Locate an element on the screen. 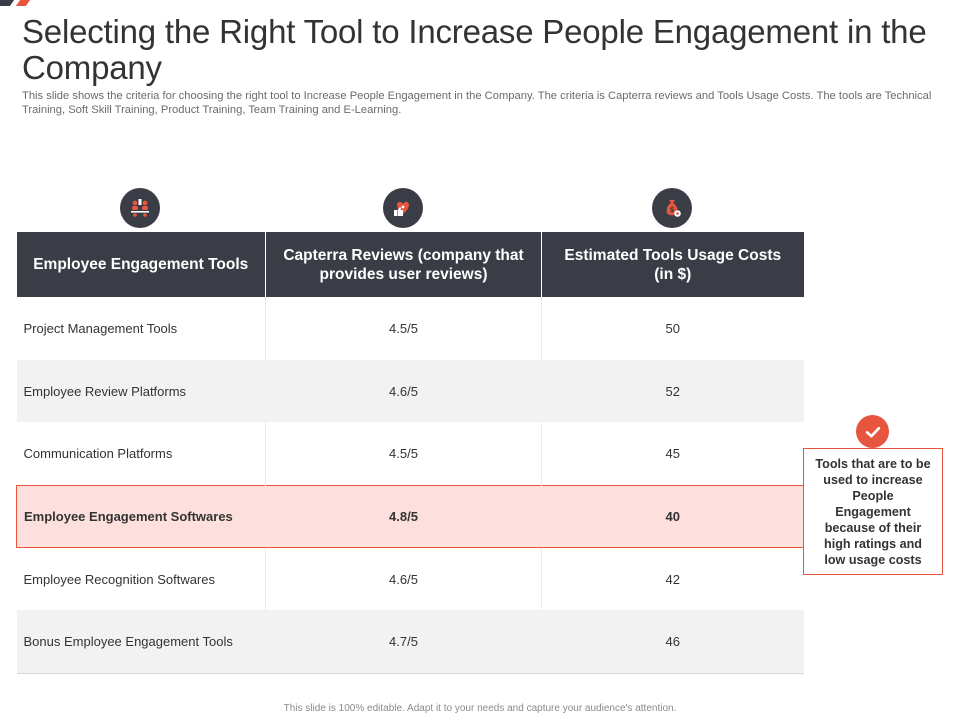 This screenshot has height=720, width=960. review-score: 4.8/5 is located at coordinates (403, 516).